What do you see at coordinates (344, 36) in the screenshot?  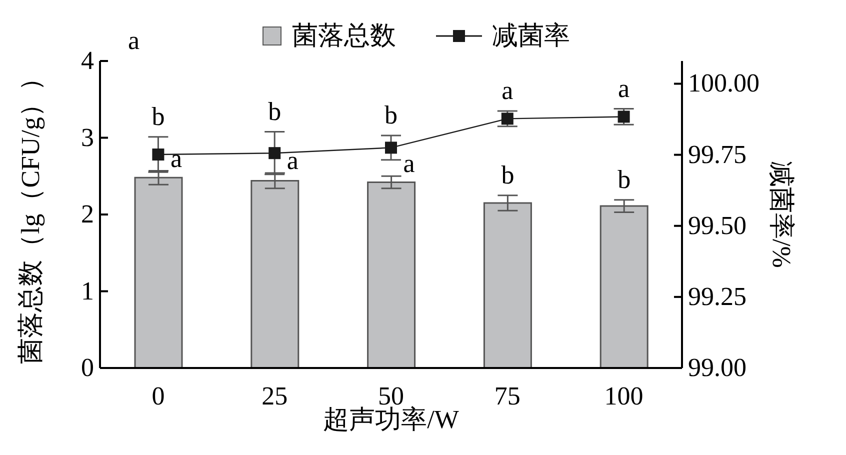 I see `legend-label: 菌落总数` at bounding box center [344, 36].